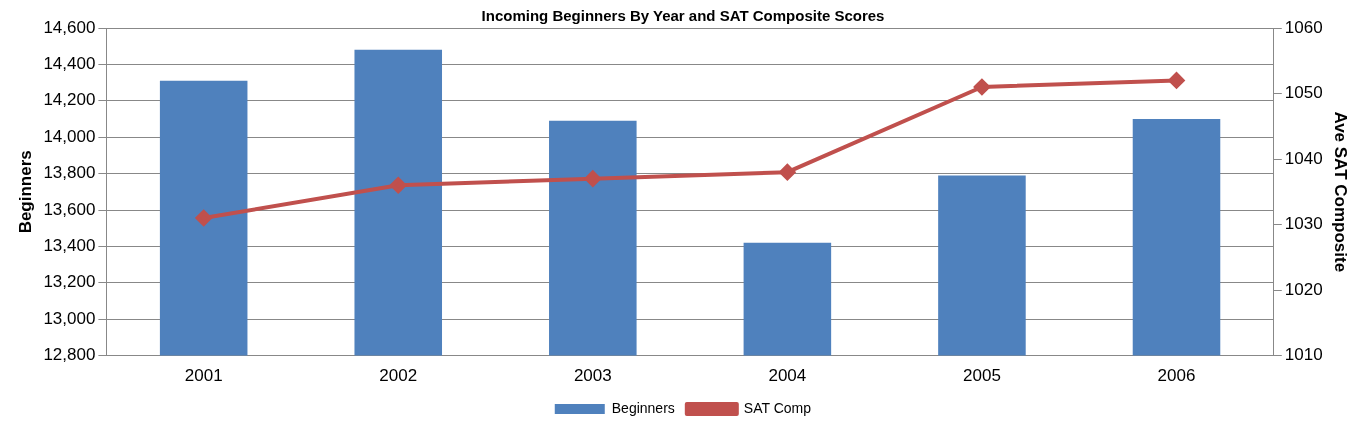  I want to click on y2-axis-title: Ave SAT Composite, so click(1341, 192).